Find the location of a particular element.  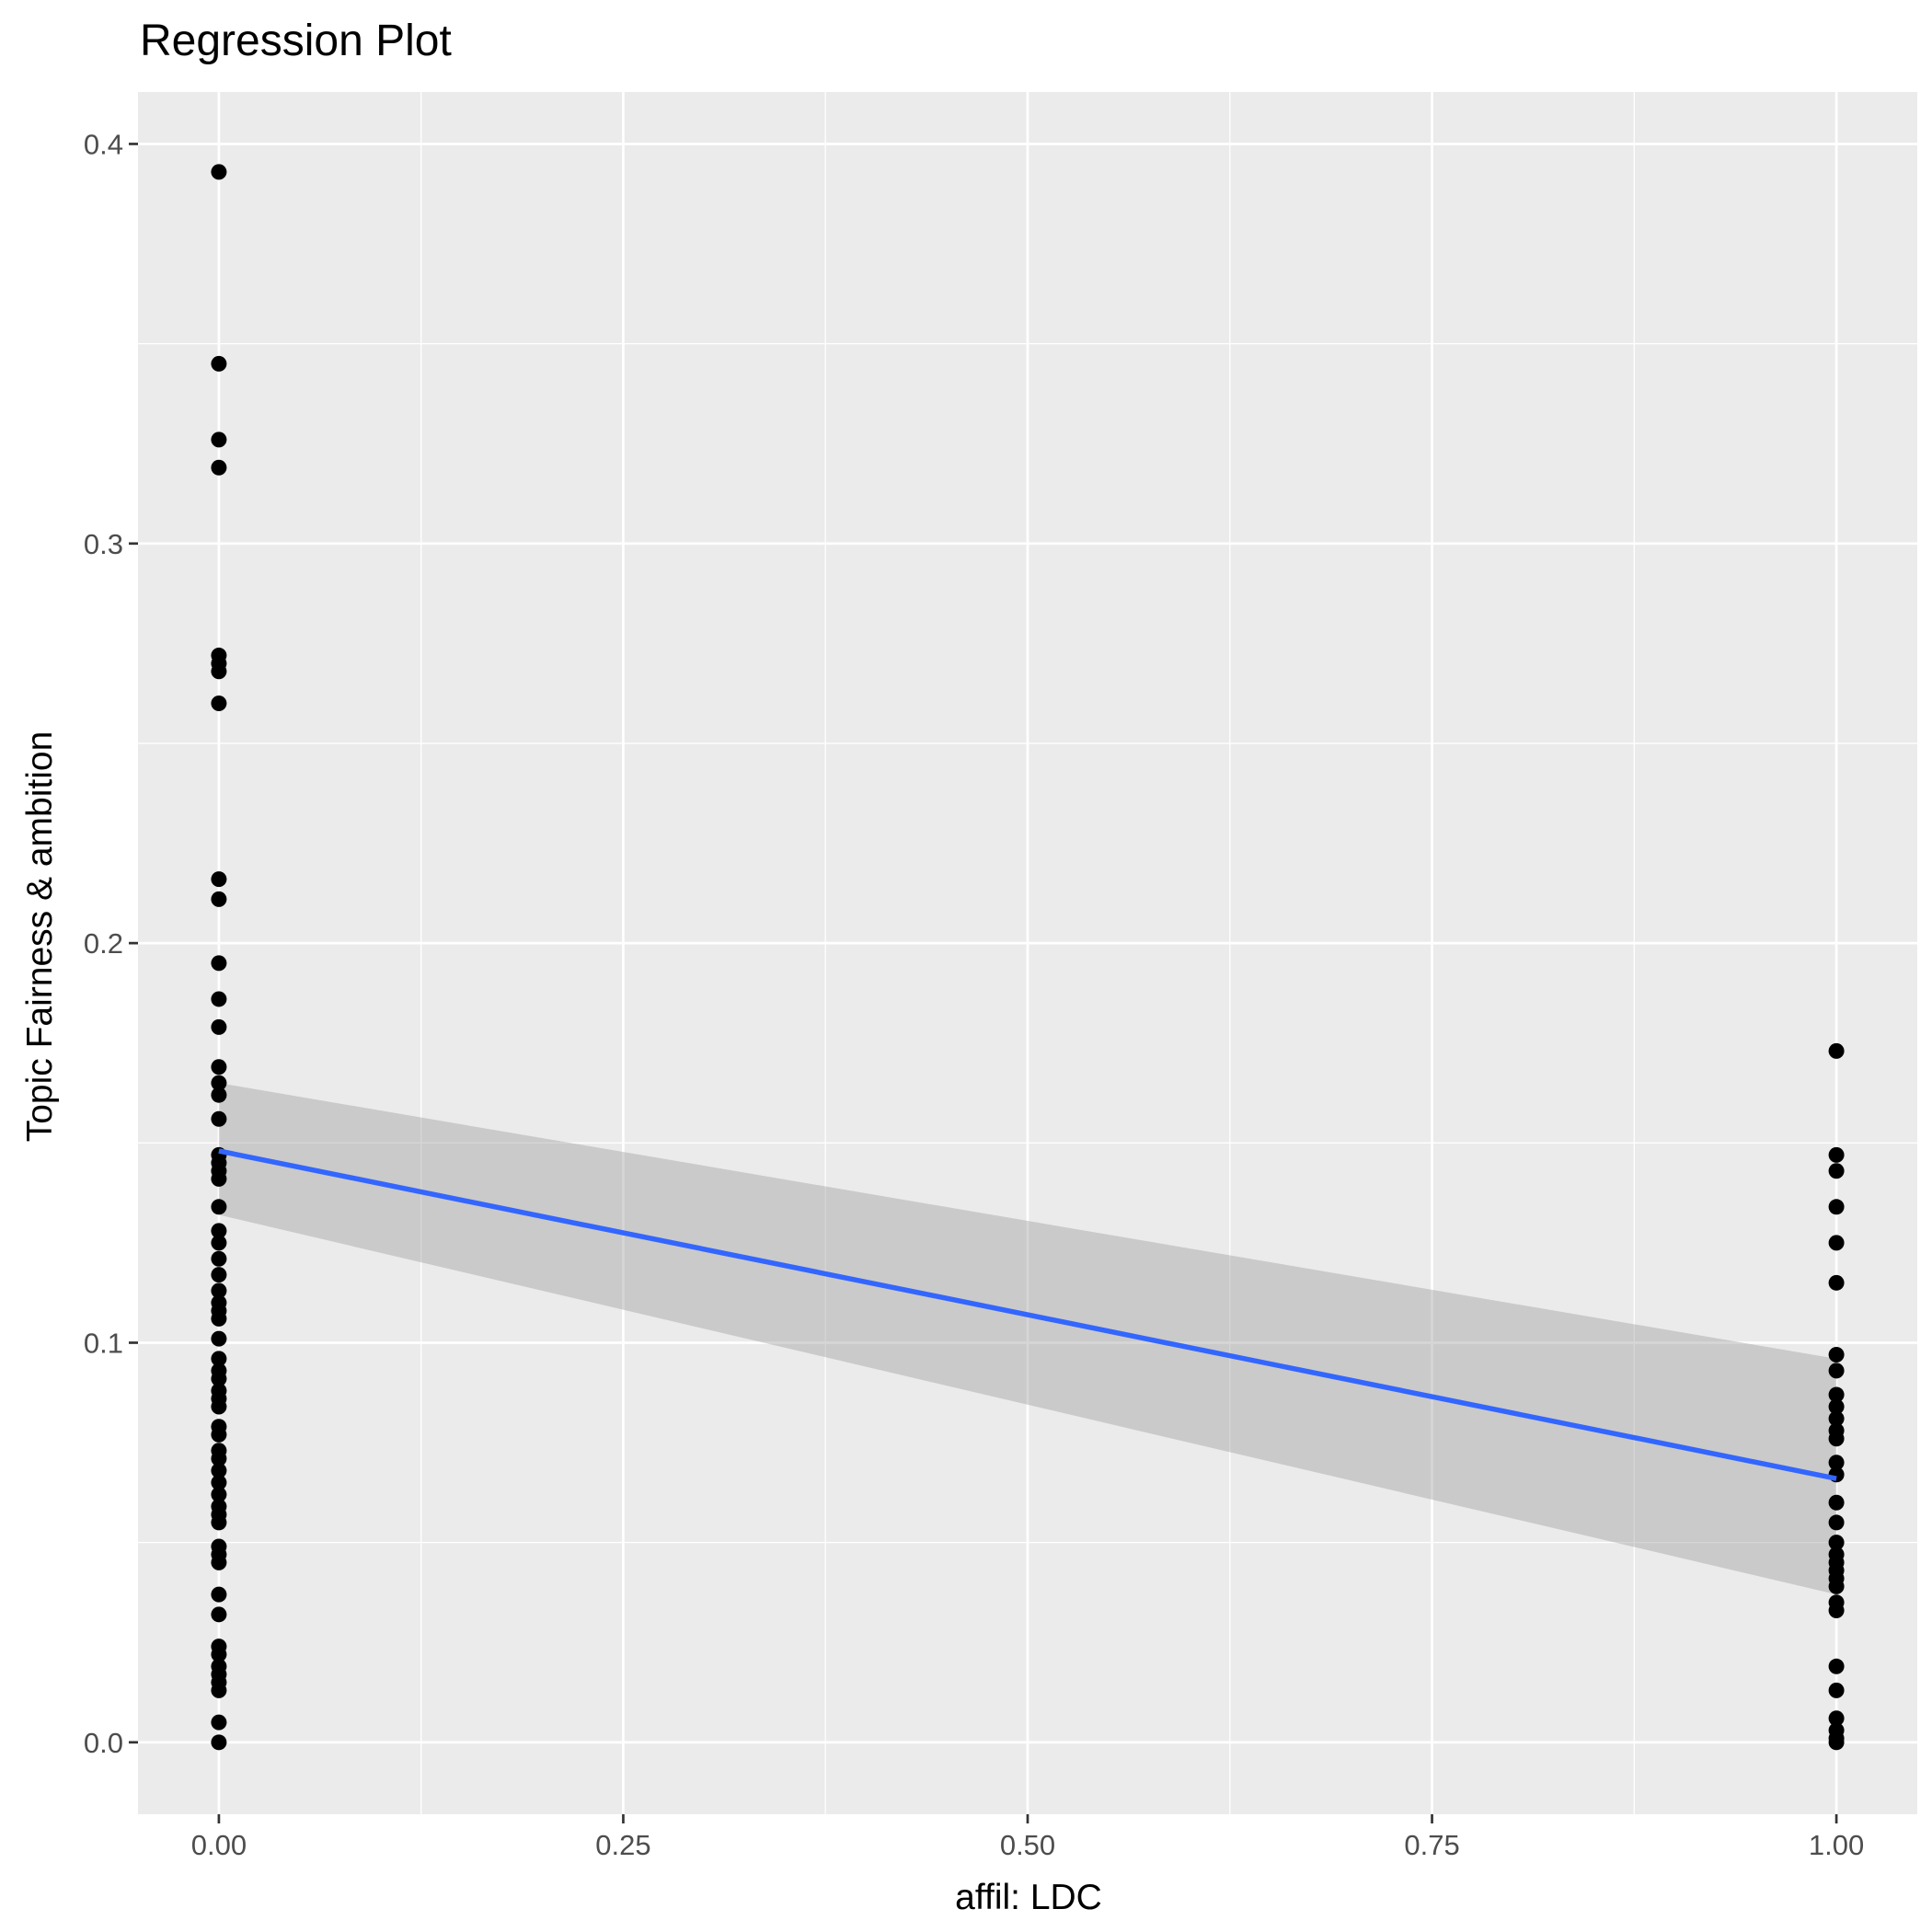

chart-title: Regression Plot is located at coordinates (296, 41).